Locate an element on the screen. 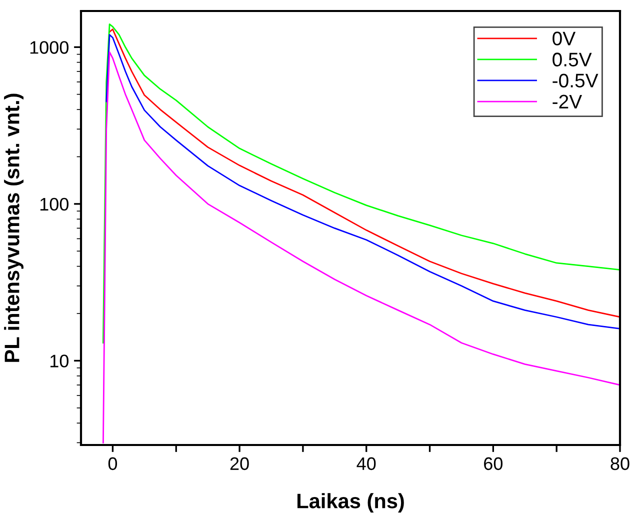 The width and height of the screenshot is (631, 513). x-tick-label: 20 is located at coordinates (239, 463).